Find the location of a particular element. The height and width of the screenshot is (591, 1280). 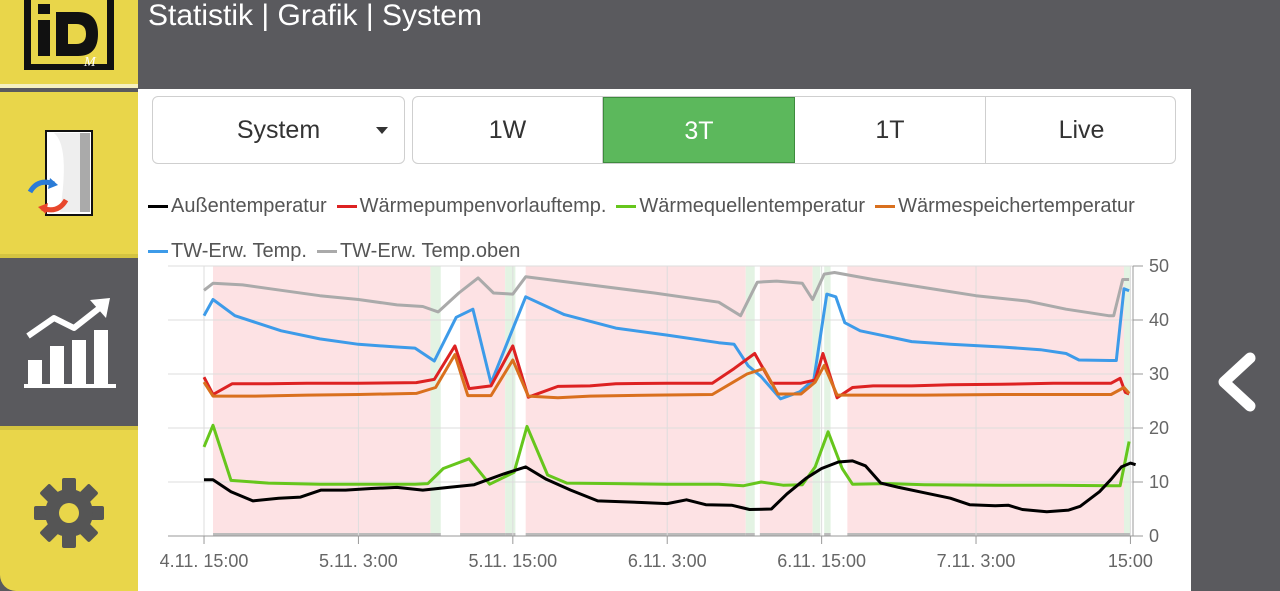

x-tick-label: 6.11. 15:00 is located at coordinates (821, 561).